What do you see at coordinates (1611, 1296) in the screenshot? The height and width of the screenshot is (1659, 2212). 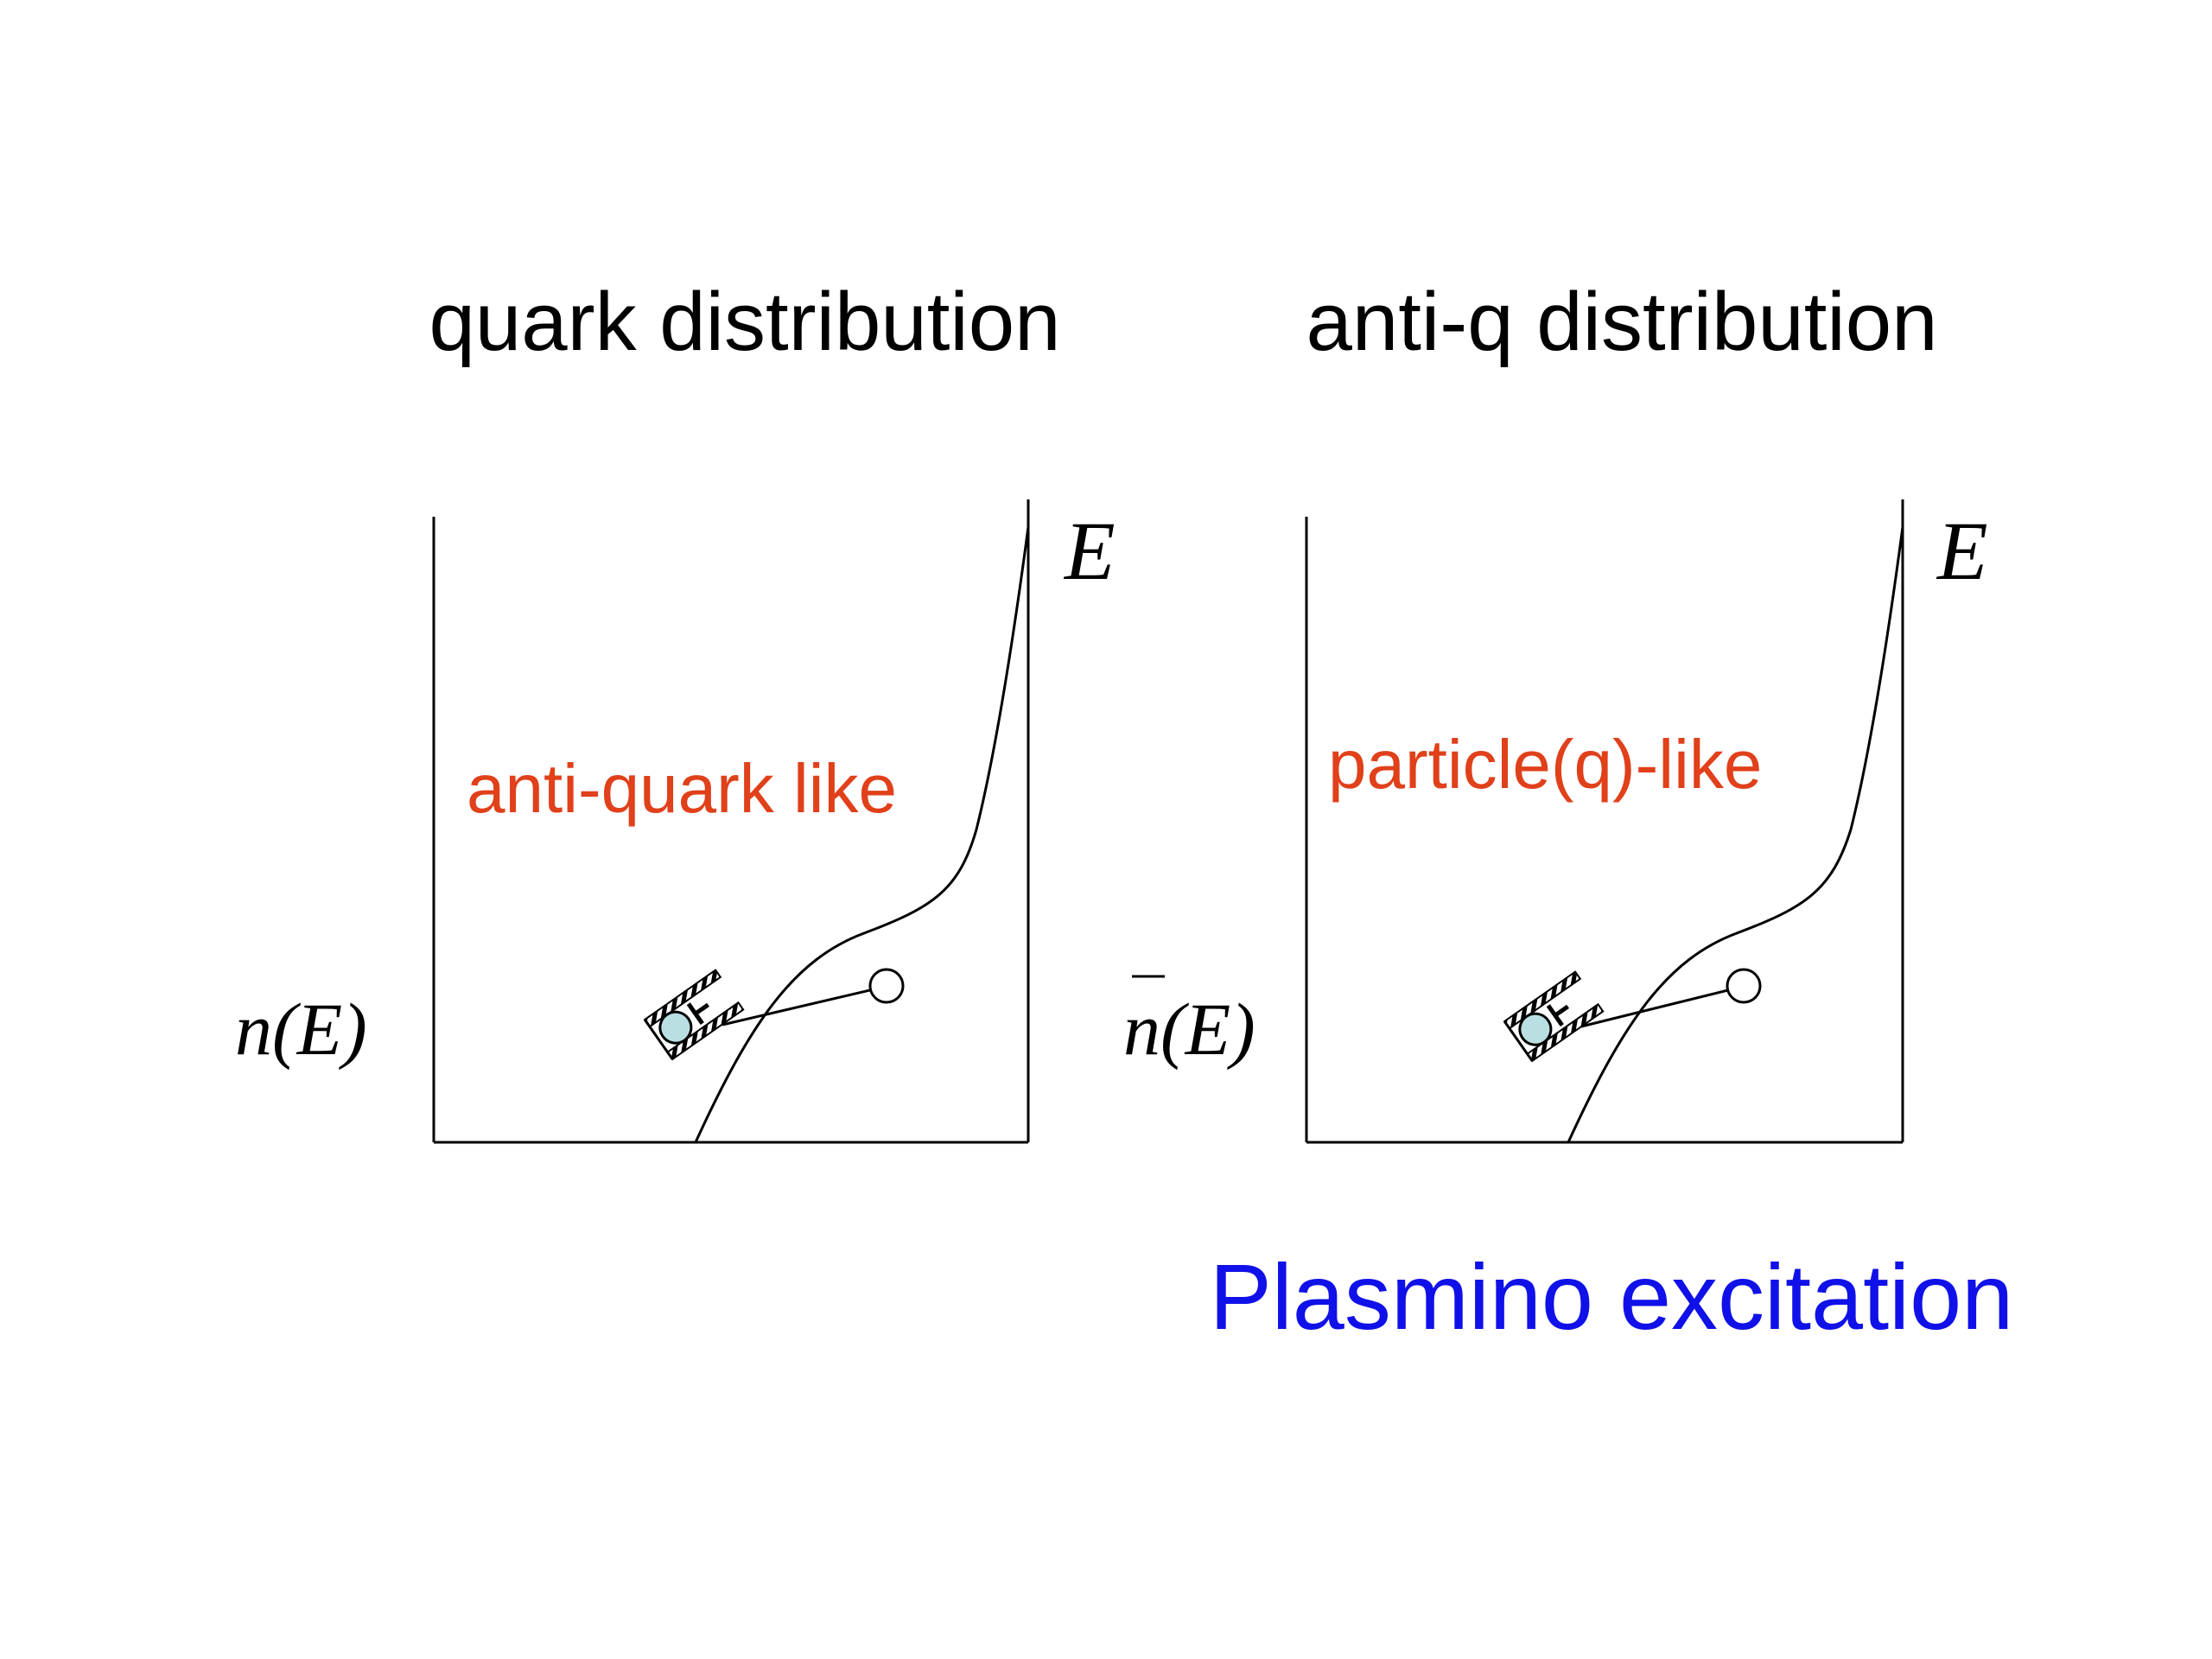 I see `caption: Plasmino excitation` at bounding box center [1611, 1296].